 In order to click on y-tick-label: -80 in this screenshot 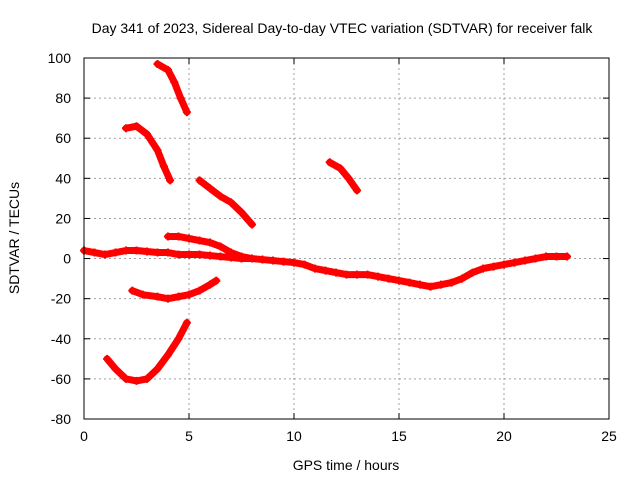, I will do `click(61, 419)`.